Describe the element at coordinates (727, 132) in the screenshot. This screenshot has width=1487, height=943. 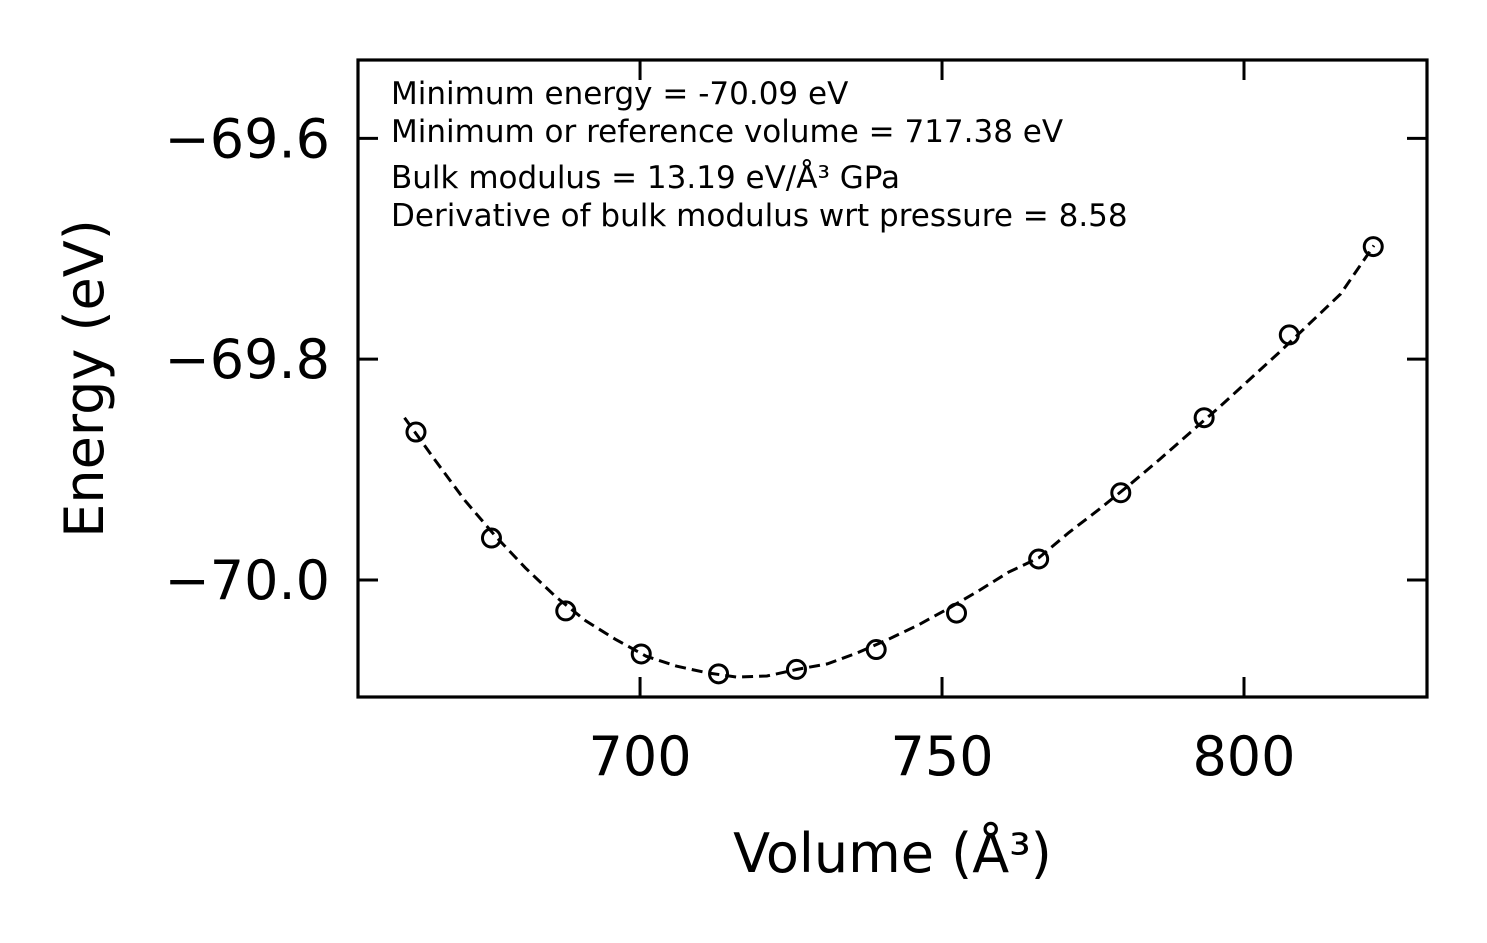
I see `annotation-line: Minimum or reference volume = 717.38 eV` at that location.